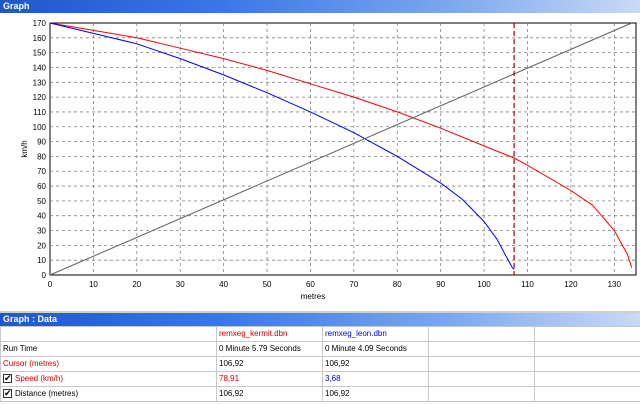 This screenshot has height=405, width=640. I want to click on y-tick-label: 170, so click(40, 23).